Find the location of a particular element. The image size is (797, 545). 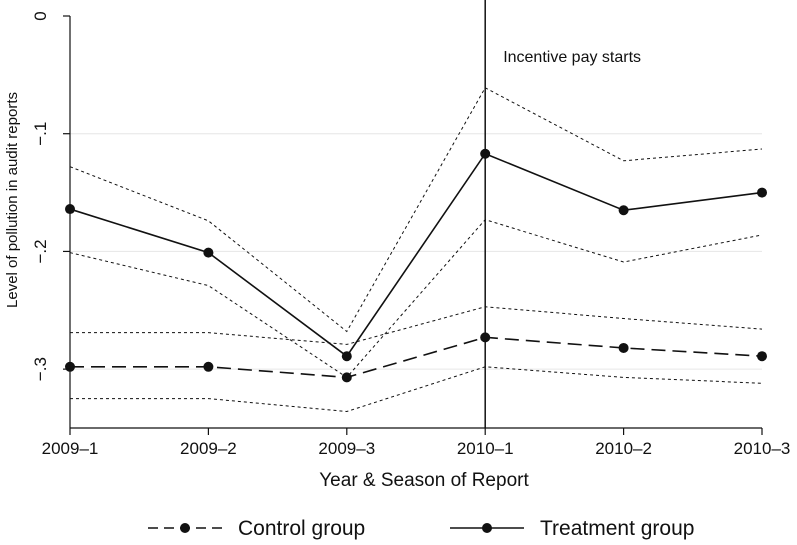

y-axis-title: Level of pollution in audit reports is located at coordinates (12, 200).